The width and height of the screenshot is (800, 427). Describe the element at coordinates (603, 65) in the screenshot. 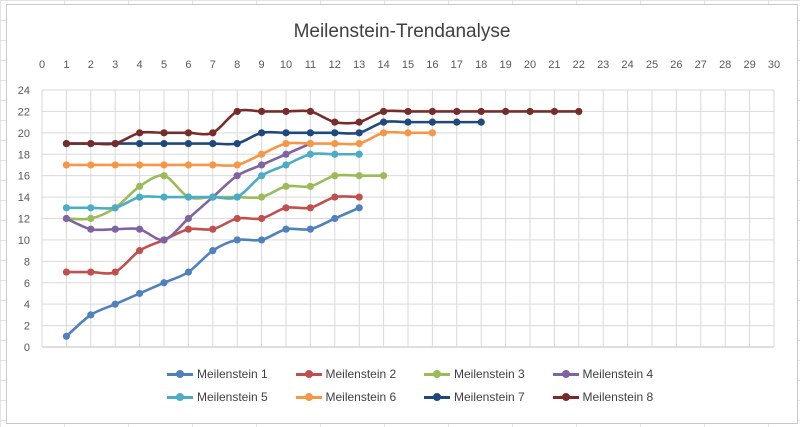

I see `x-tick-label: 23` at that location.